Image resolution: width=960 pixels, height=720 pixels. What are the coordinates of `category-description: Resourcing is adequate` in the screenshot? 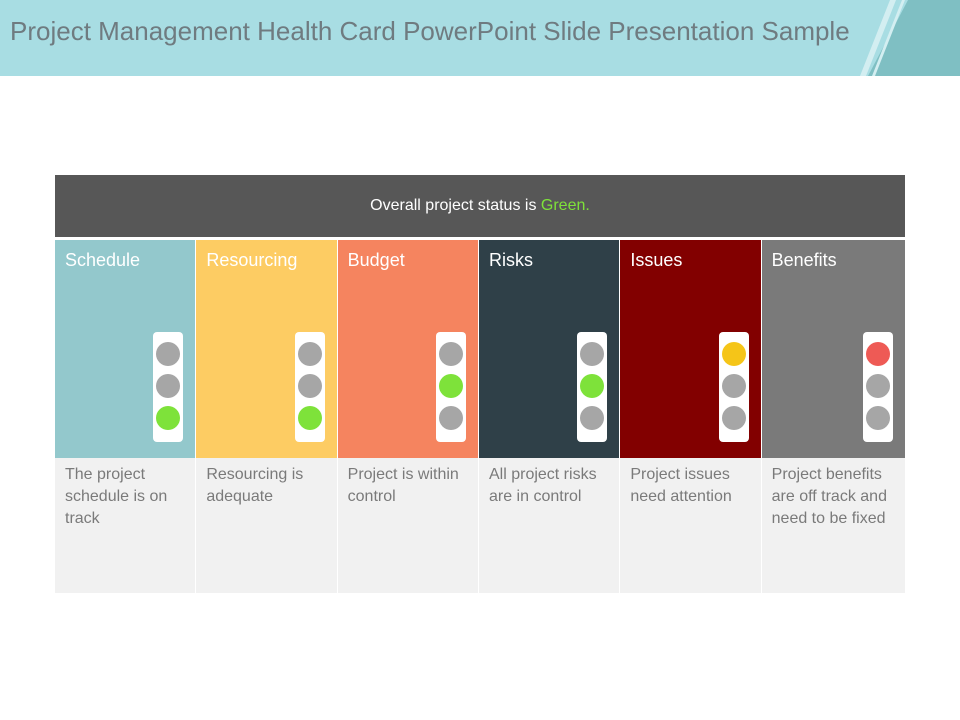 It's located at (266, 525).